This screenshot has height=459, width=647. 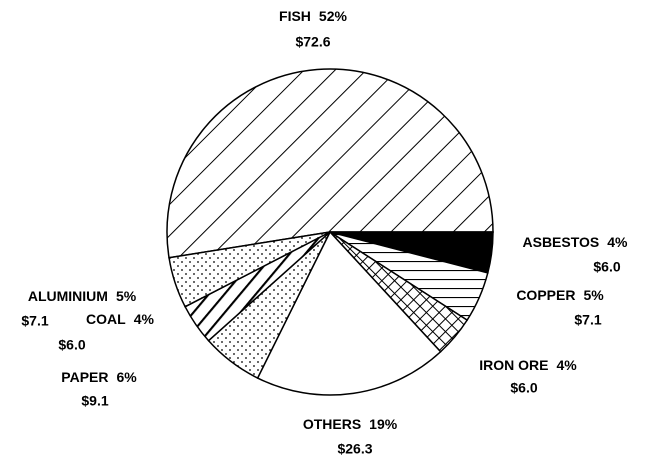 I want to click on slice-label: PAPER 6%, so click(x=99, y=377).